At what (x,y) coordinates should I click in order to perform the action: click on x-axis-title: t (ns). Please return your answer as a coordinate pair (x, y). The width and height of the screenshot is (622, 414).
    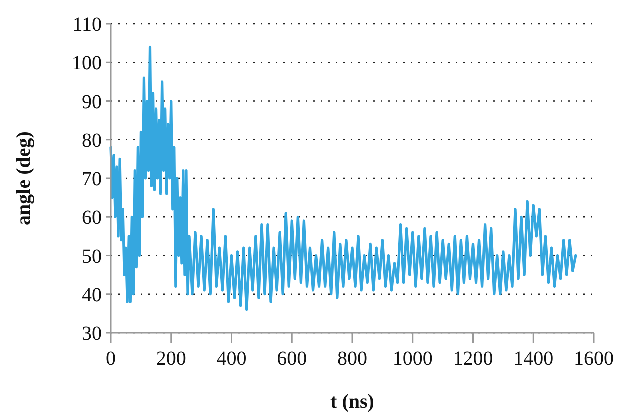
    Looking at the image, I should click on (352, 402).